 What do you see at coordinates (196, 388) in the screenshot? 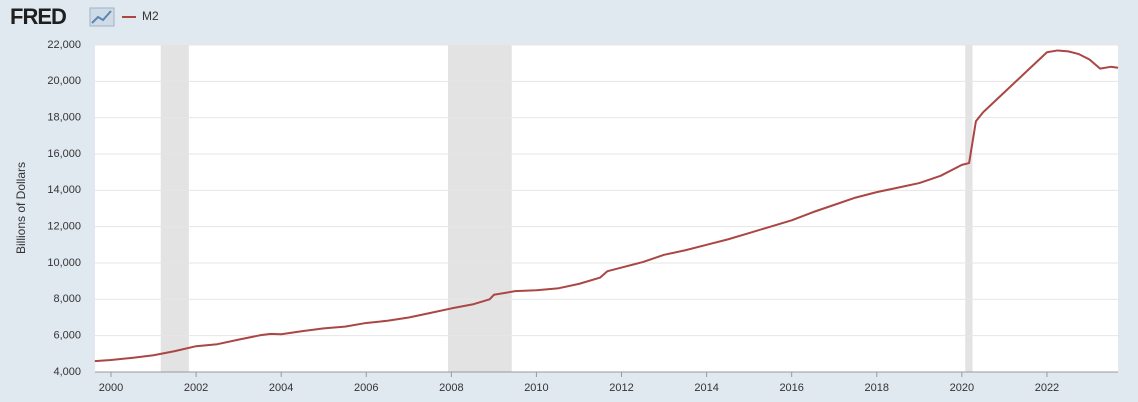
I see `x-tick-label: 2002` at bounding box center [196, 388].